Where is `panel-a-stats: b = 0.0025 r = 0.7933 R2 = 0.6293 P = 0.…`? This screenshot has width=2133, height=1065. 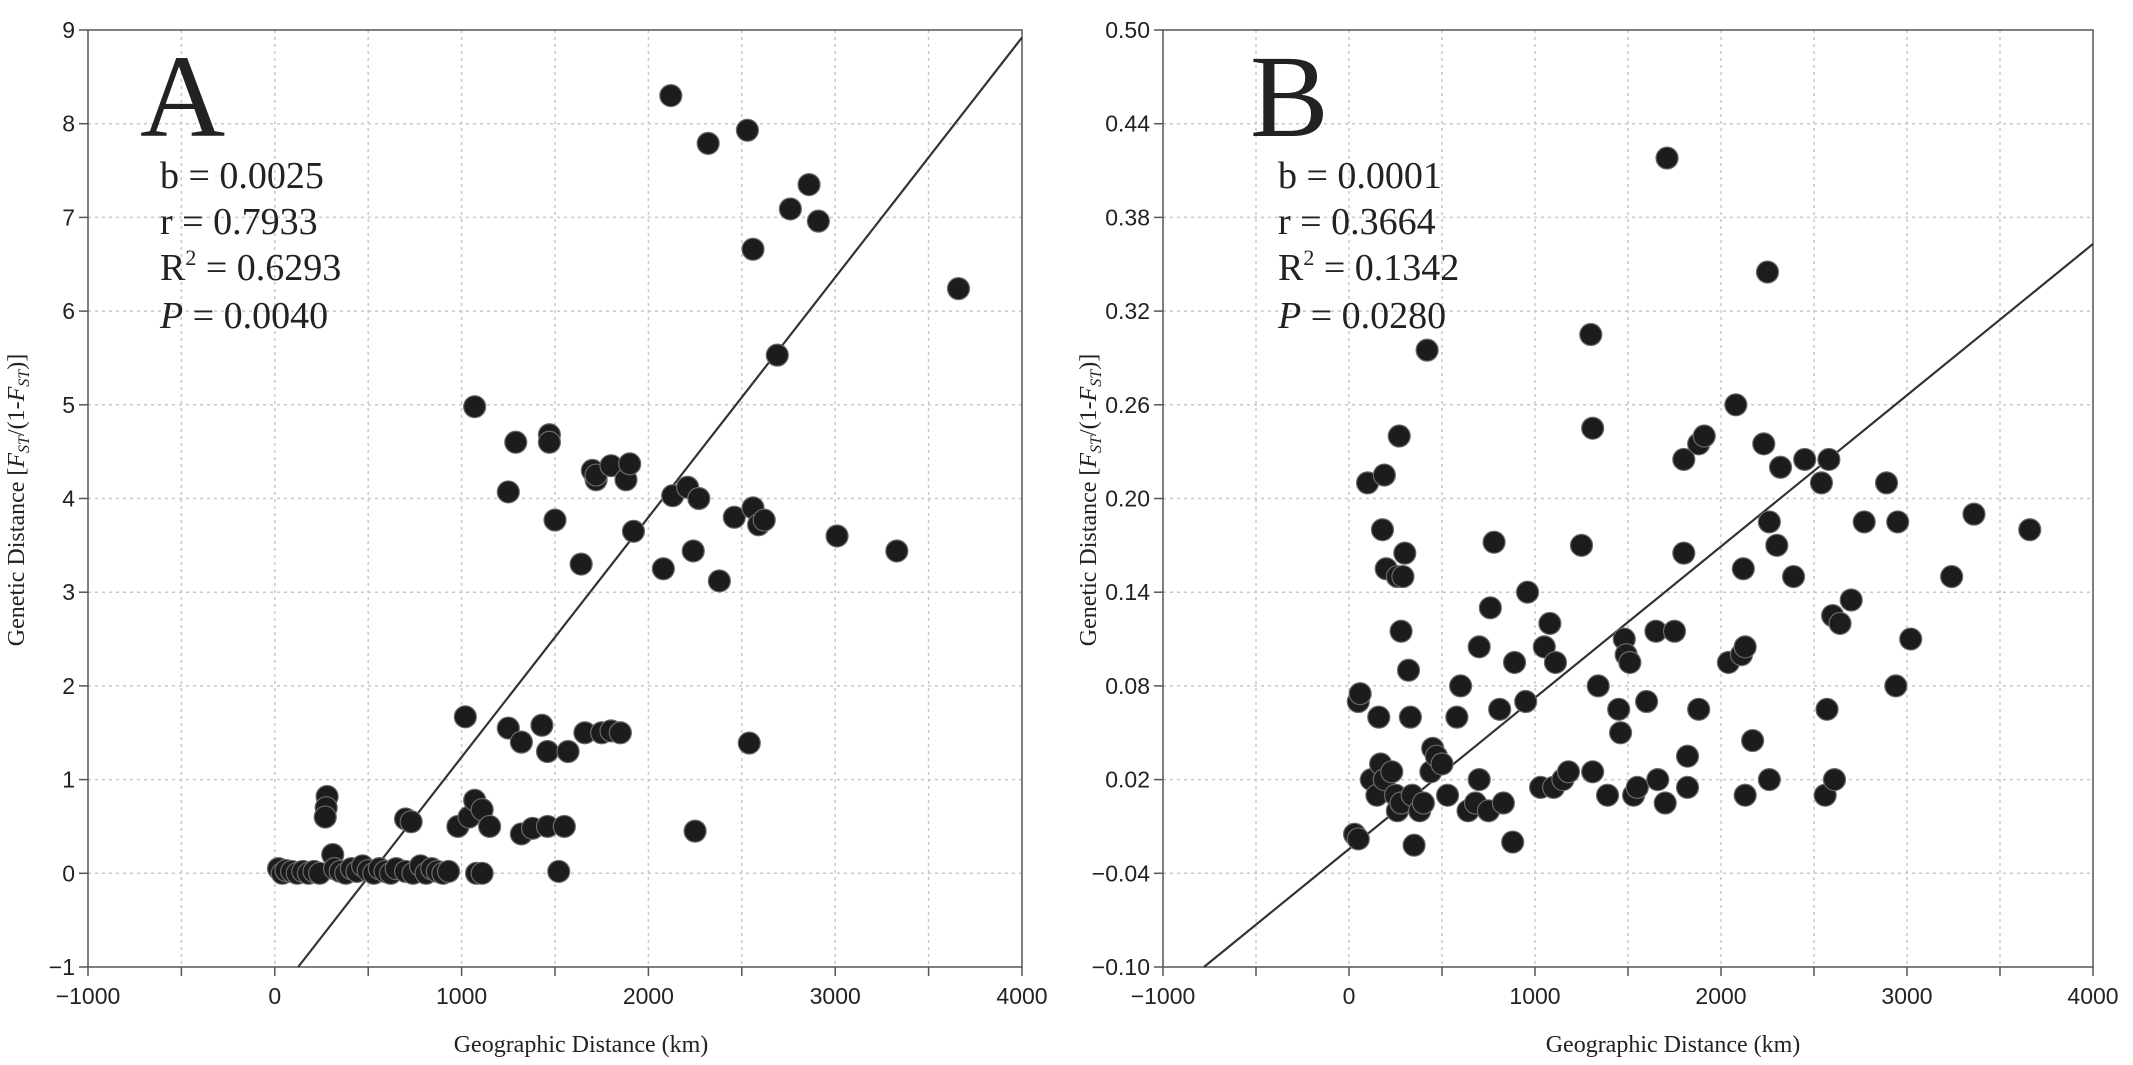 panel-a-stats: b = 0.0025 r = 0.7933 R2 = 0.6293 P = 0.… is located at coordinates (250, 246).